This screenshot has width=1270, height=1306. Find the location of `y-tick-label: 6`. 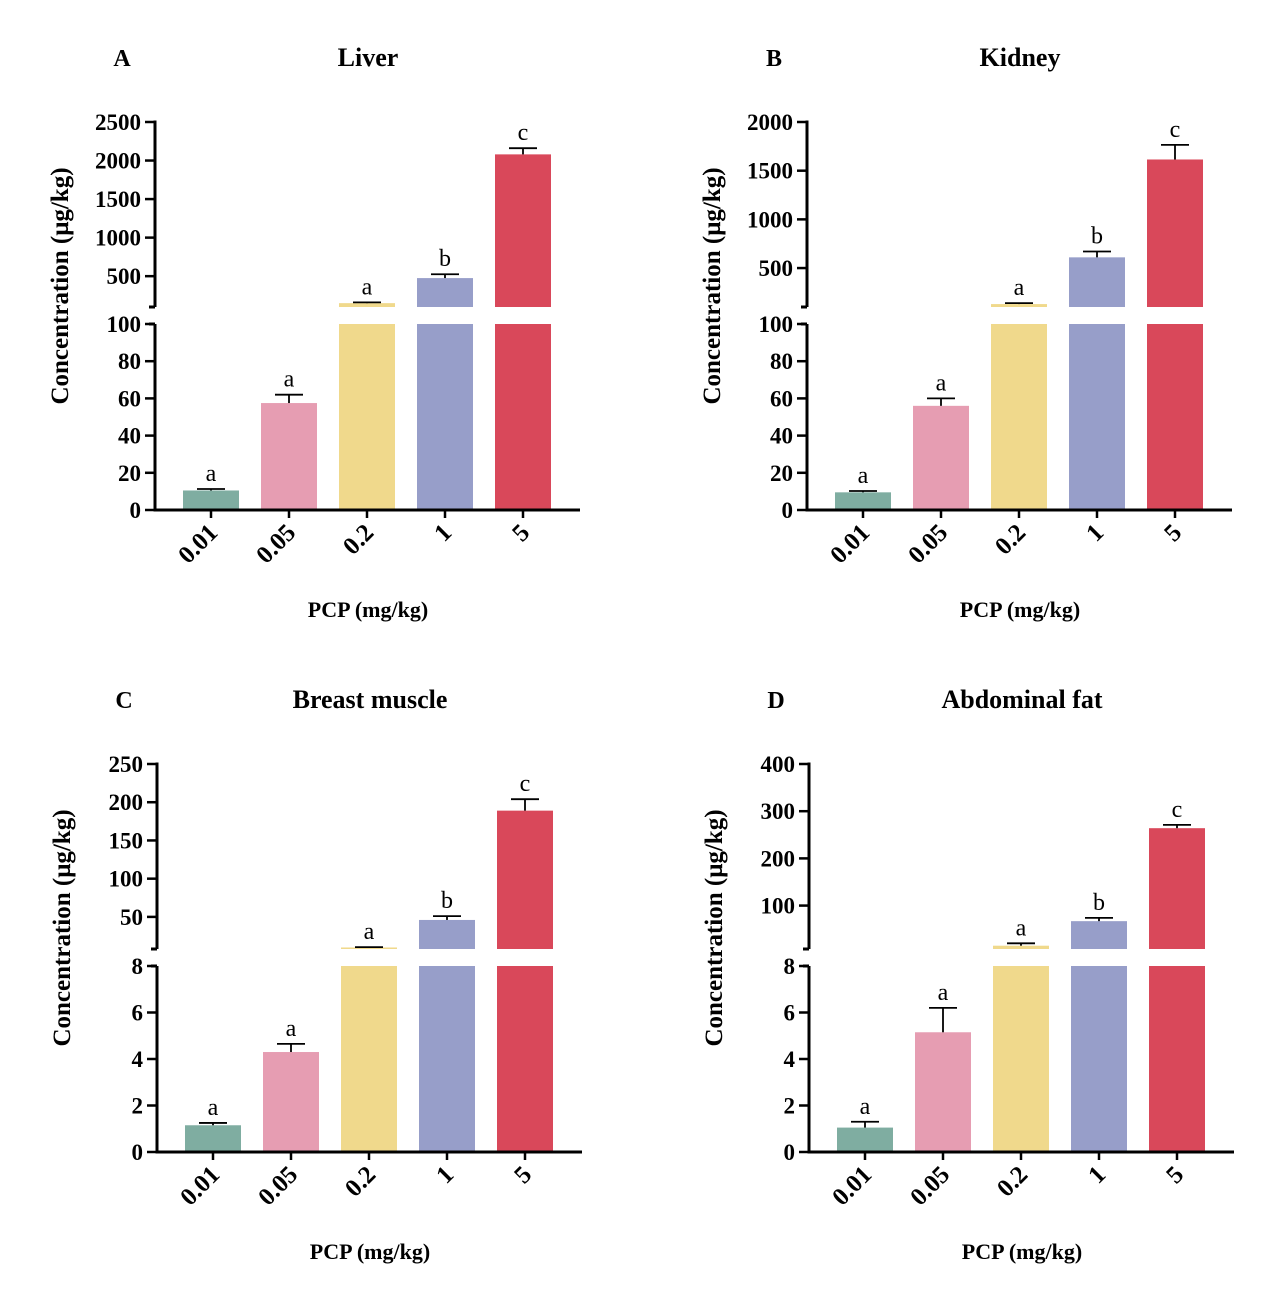

y-tick-label: 6 is located at coordinates (138, 1013).